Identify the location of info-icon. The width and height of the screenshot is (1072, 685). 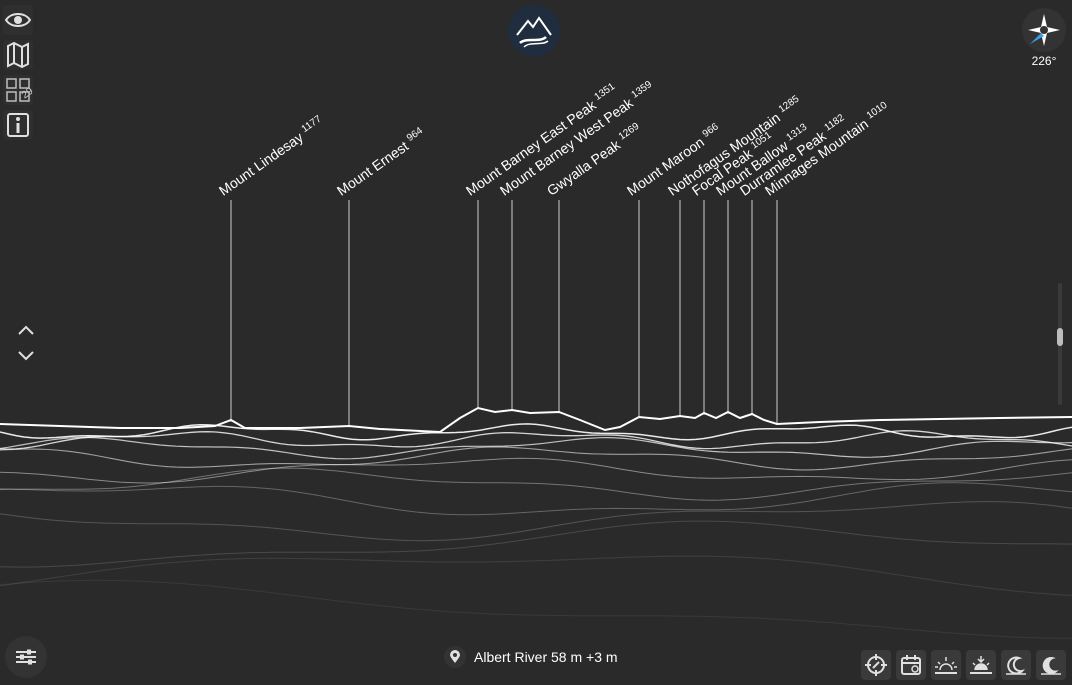
(18, 125).